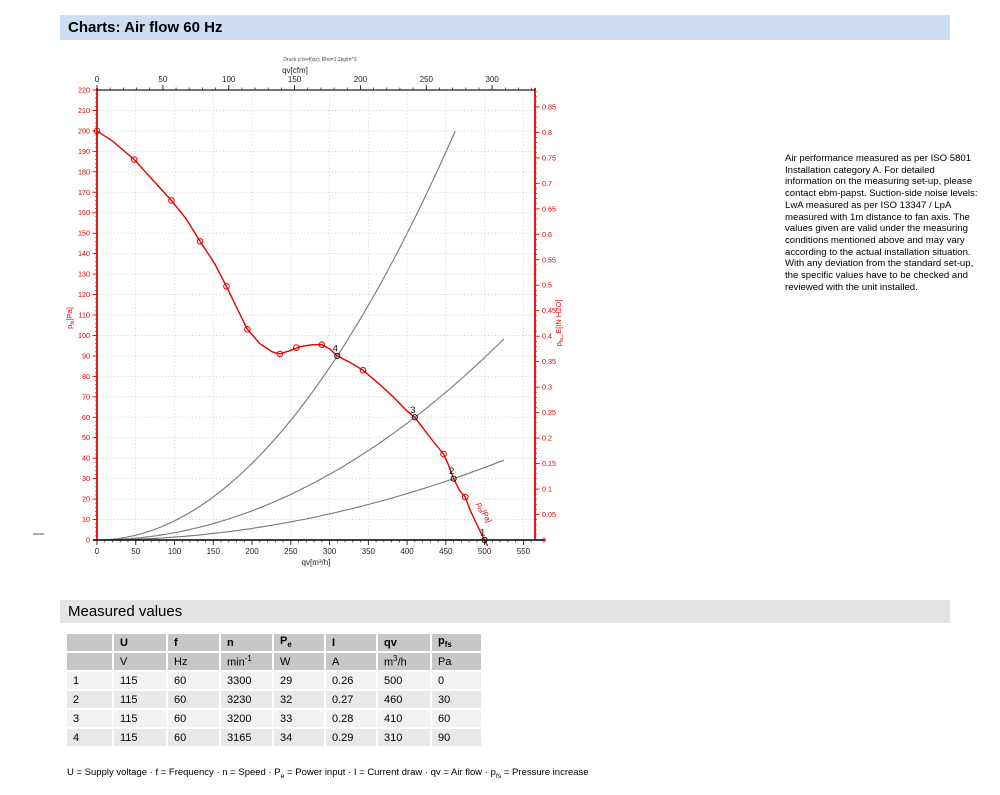  I want to click on operating-point-label: 3, so click(412, 410).